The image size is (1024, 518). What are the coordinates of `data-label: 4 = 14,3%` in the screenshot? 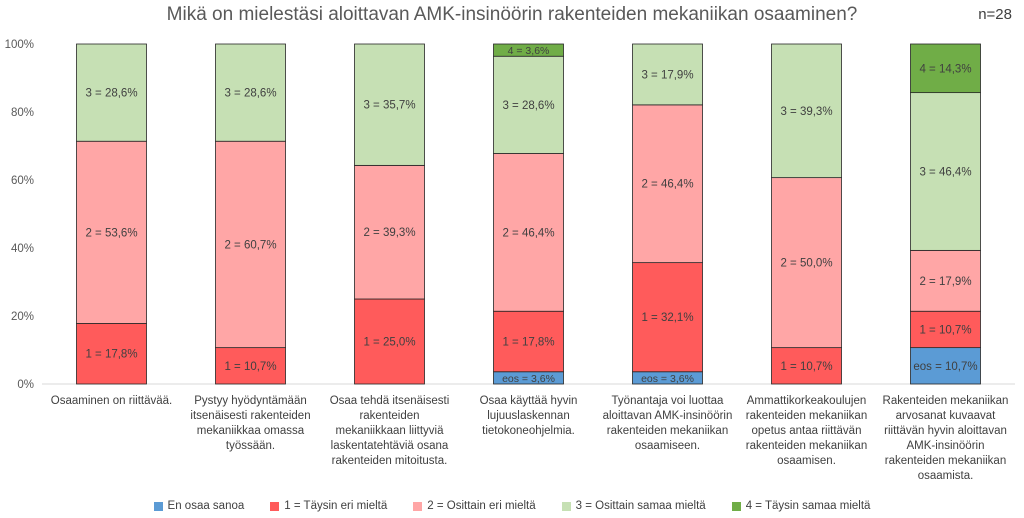 It's located at (945, 69).